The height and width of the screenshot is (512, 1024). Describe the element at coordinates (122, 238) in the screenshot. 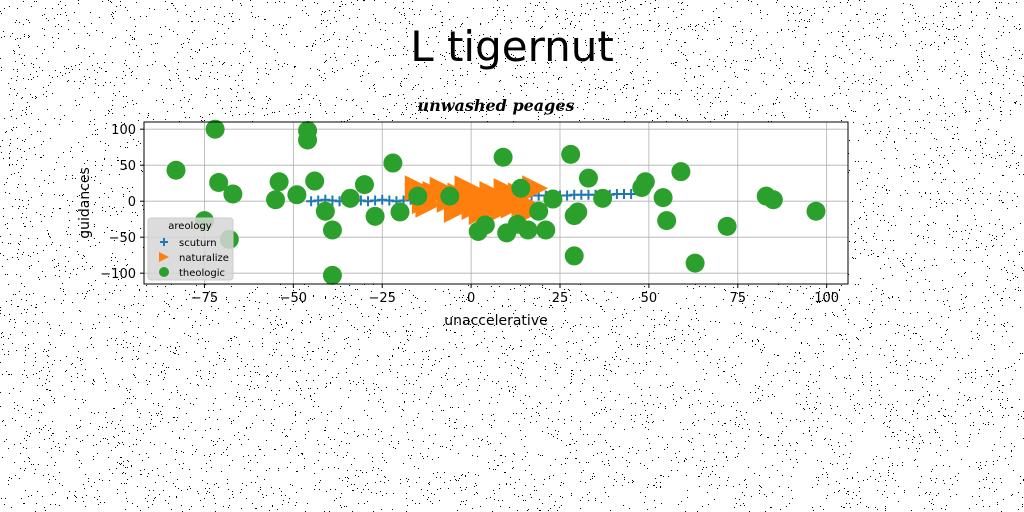

I see `y-tick-label: −50` at that location.